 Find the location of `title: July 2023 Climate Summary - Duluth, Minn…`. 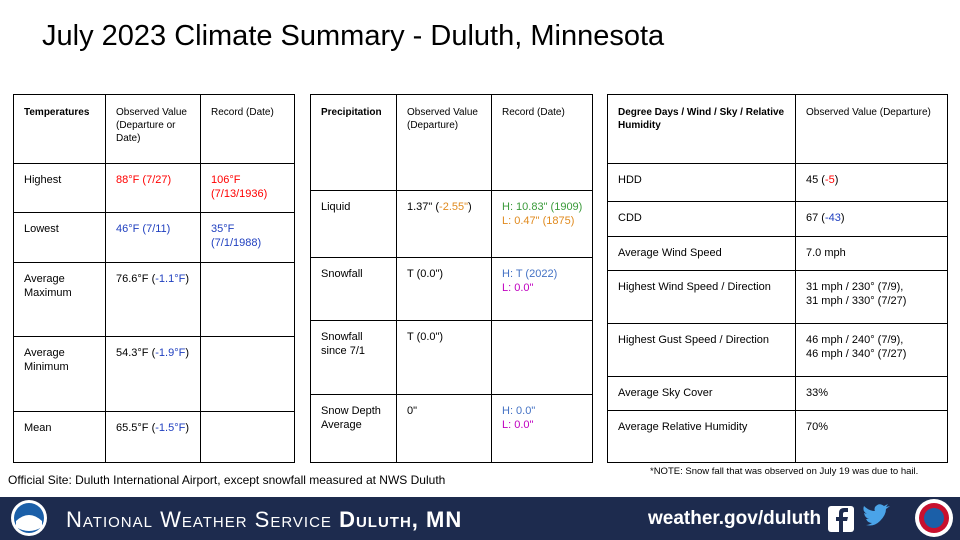

title: July 2023 Climate Summary - Duluth, Minn… is located at coordinates (353, 36).